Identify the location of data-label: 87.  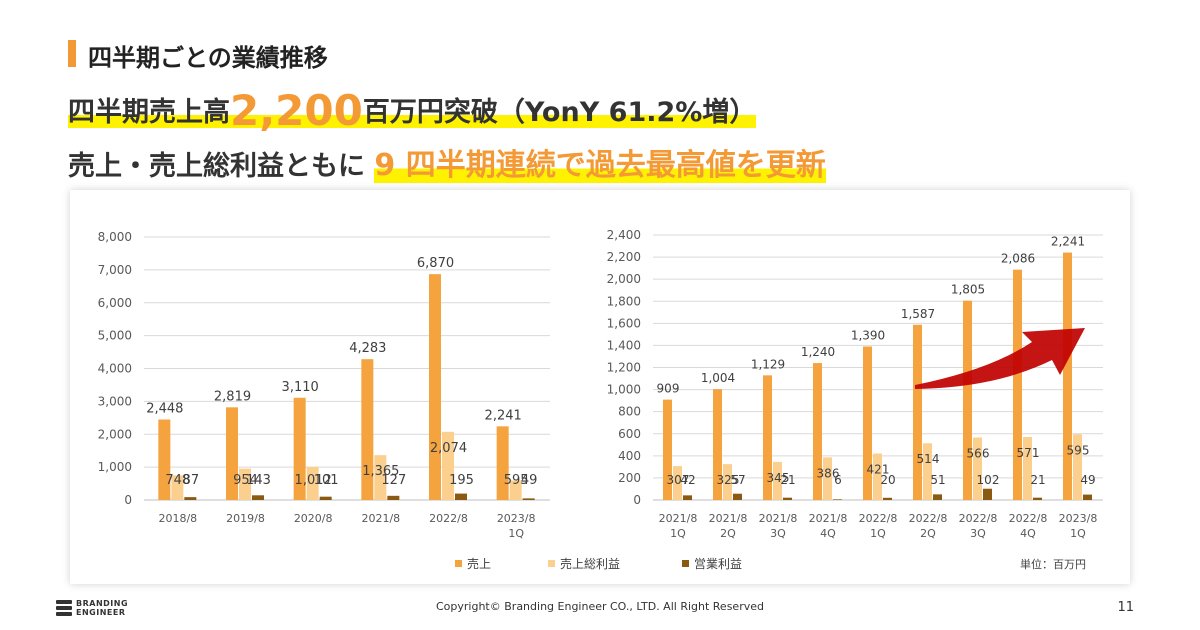
(191, 480).